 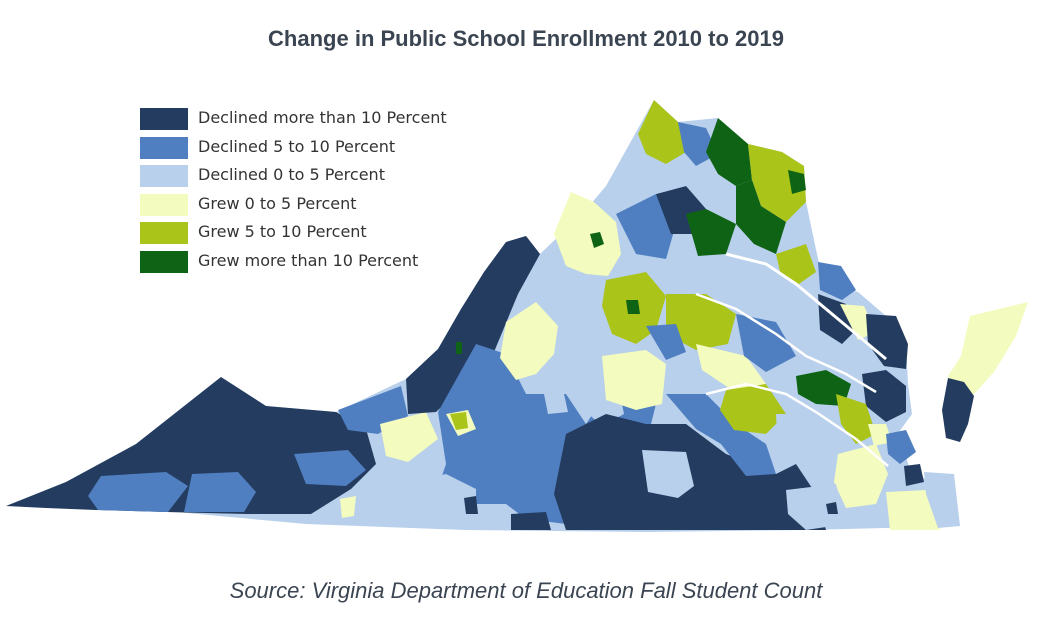 What do you see at coordinates (291, 174) in the screenshot?
I see `legend-label: Declined 0 to 5 Percent` at bounding box center [291, 174].